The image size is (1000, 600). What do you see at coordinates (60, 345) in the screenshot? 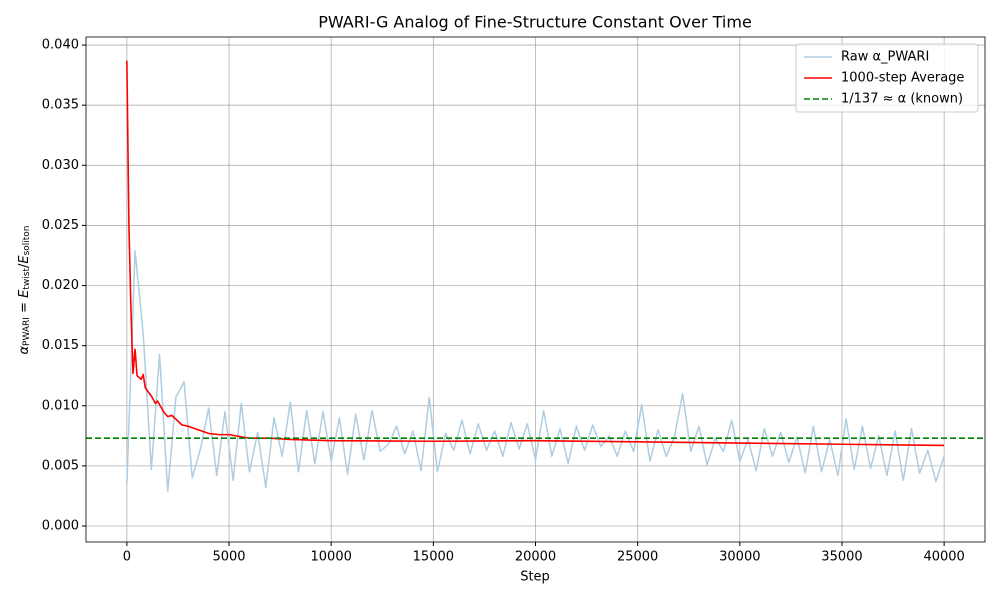
I see `y-tick-label: 0.015` at bounding box center [60, 345].